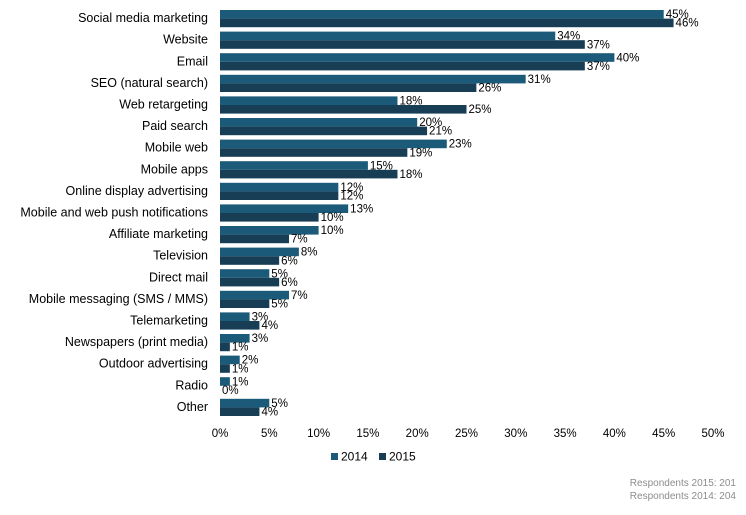 This screenshot has height=515, width=746. I want to click on x-tick-label: 0%, so click(220, 434).